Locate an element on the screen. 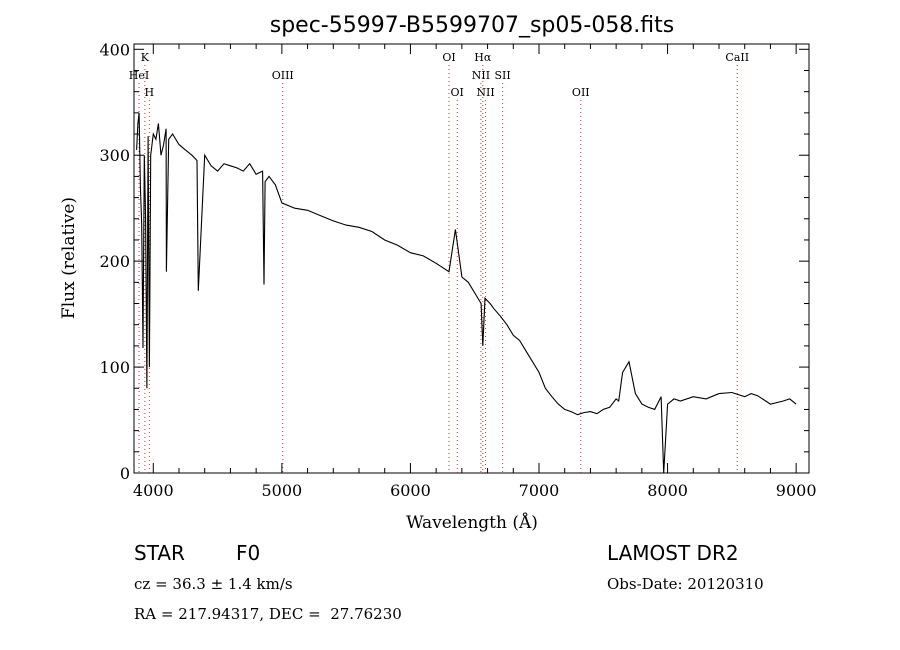 This screenshot has height=650, width=900. y-tick-label: 300 is located at coordinates (114, 155).